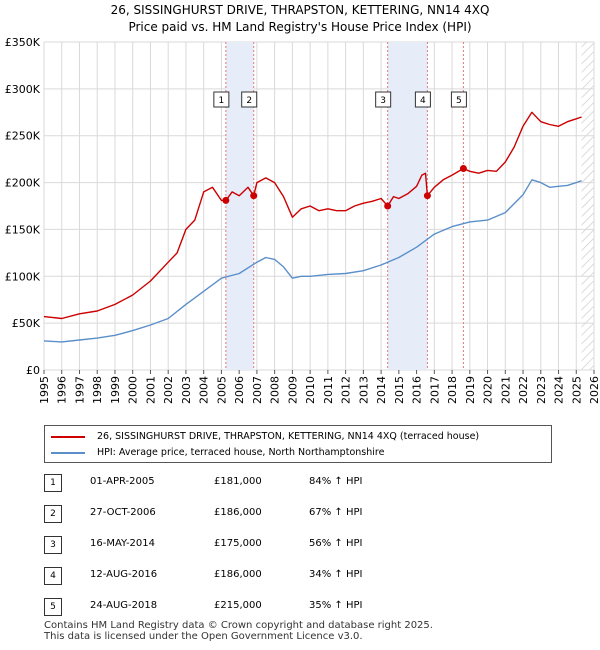  What do you see at coordinates (336, 543) in the screenshot?
I see `sale-hpi-change: 56% ↑ HPI` at bounding box center [336, 543].